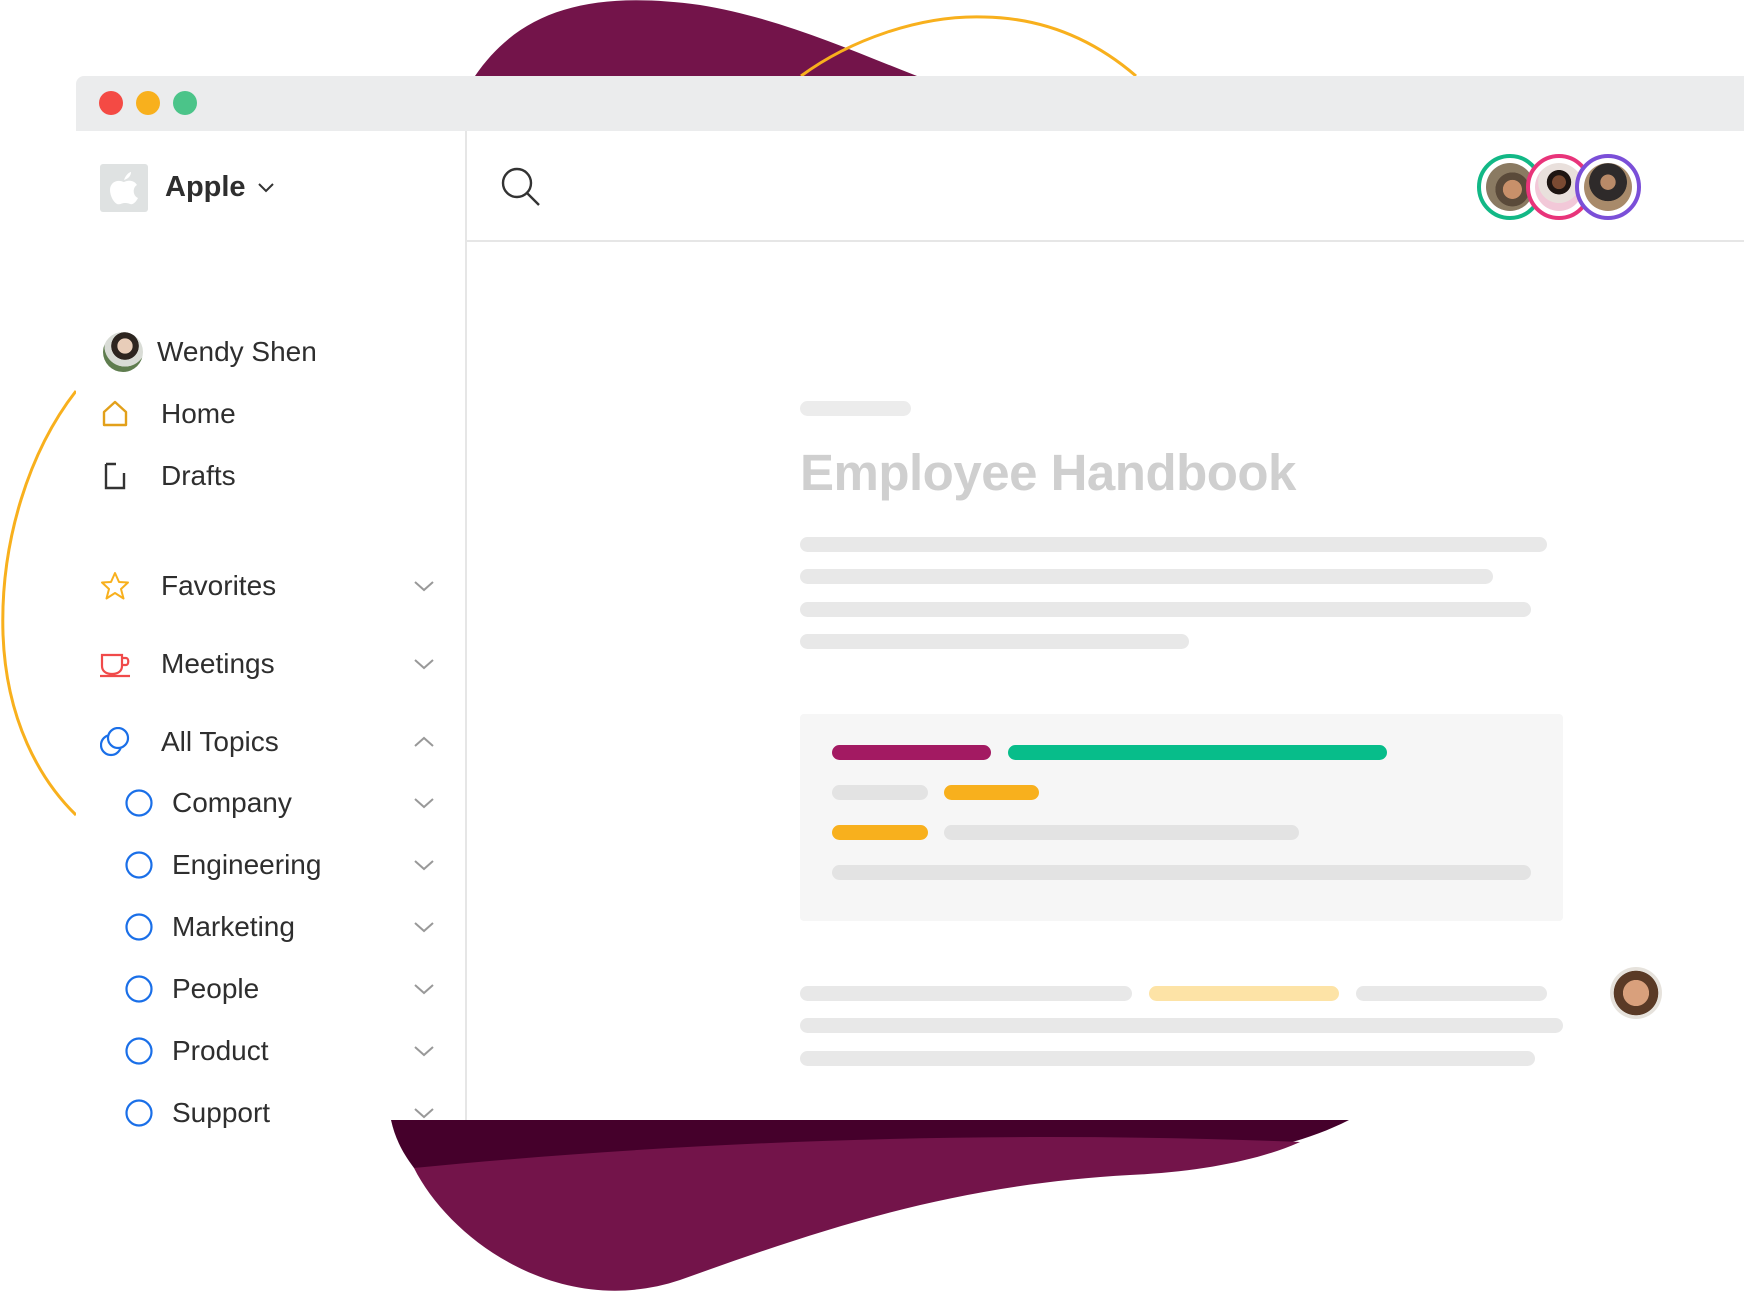 The image size is (1744, 1300). I want to click on user-name: Wendy Shen, so click(237, 351).